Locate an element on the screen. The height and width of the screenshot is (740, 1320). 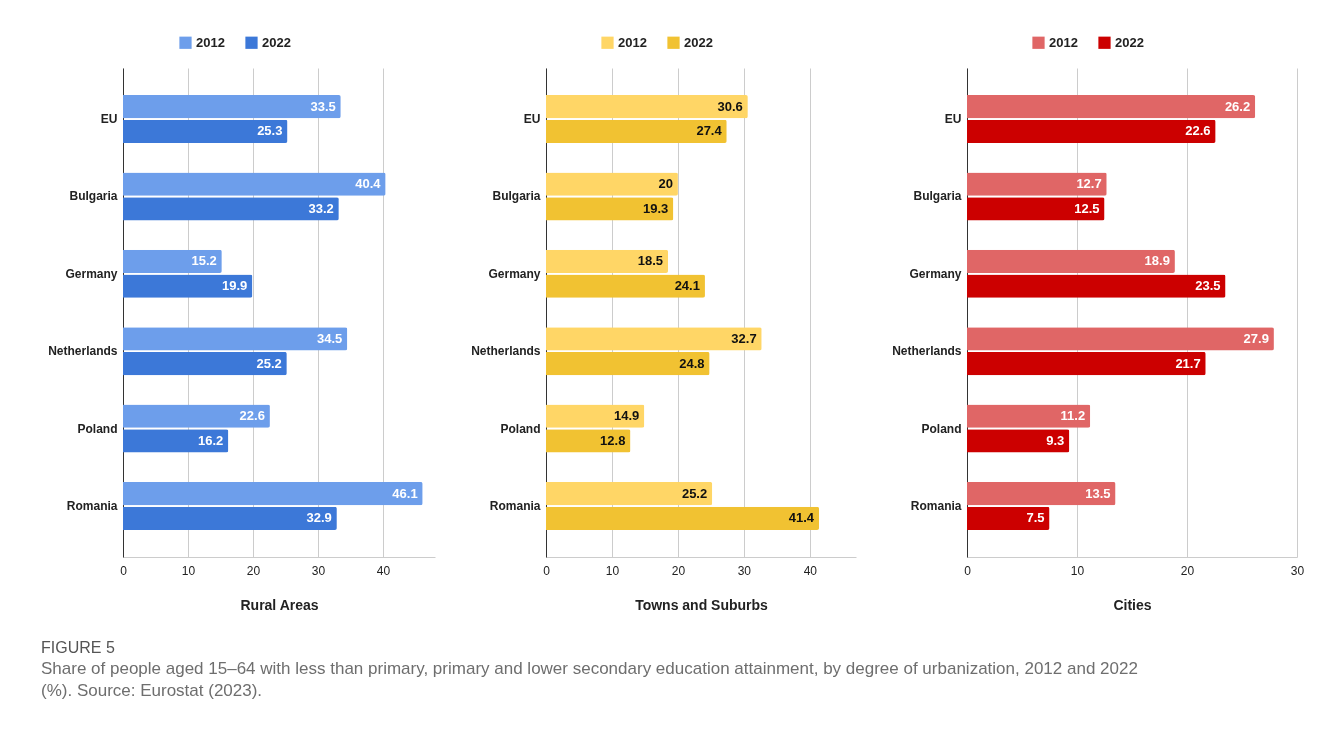
data-label: 40.4 is located at coordinates (368, 184).